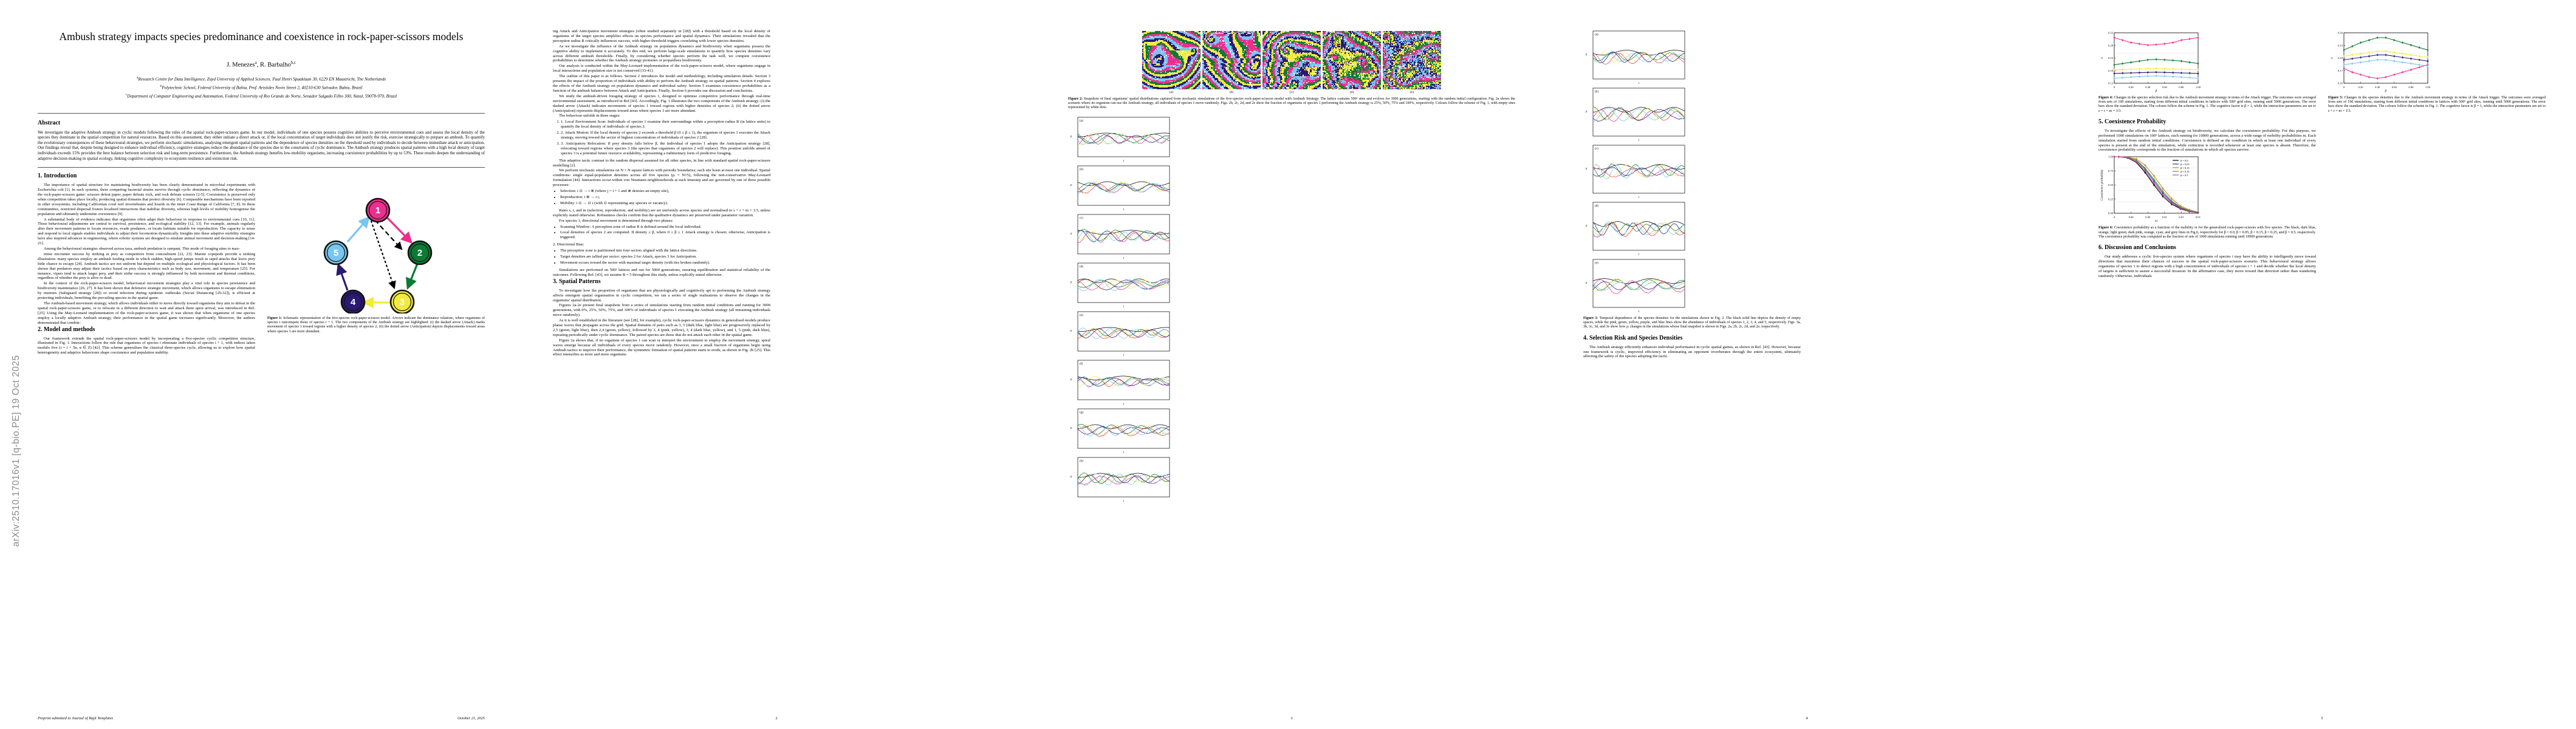 This screenshot has height=729, width=2576. Describe the element at coordinates (1635, 57) in the screenshot. I see `timeseries-plot: (a)ρt` at that location.